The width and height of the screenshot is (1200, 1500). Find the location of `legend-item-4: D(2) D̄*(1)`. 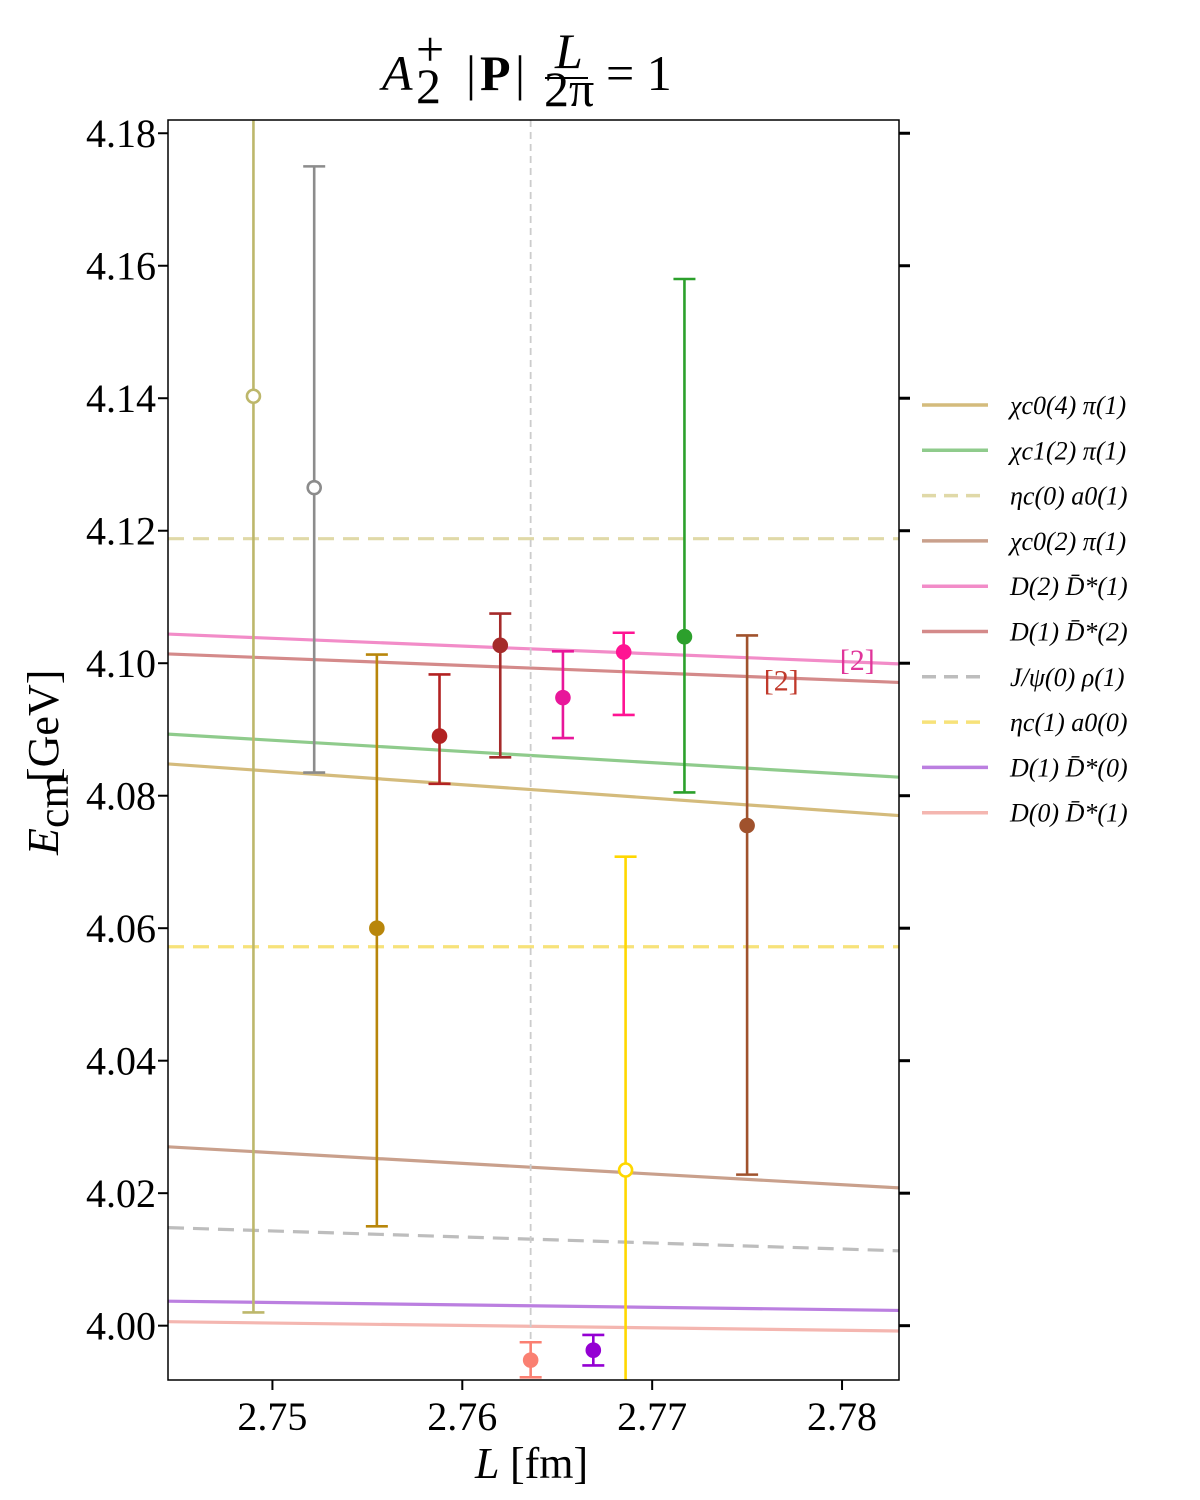

legend-item-4: D(2) D̄*(1) is located at coordinates (1025, 586).